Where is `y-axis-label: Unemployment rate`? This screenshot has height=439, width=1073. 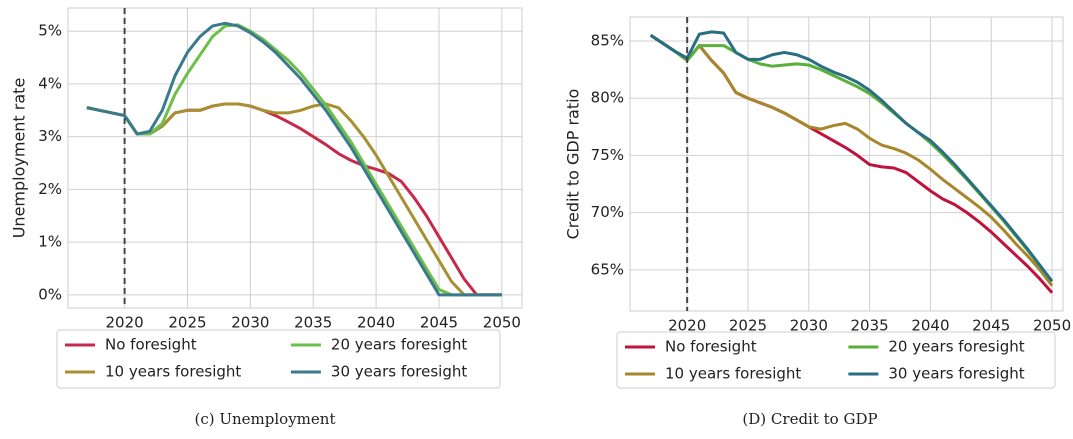
y-axis-label: Unemployment rate is located at coordinates (19, 158).